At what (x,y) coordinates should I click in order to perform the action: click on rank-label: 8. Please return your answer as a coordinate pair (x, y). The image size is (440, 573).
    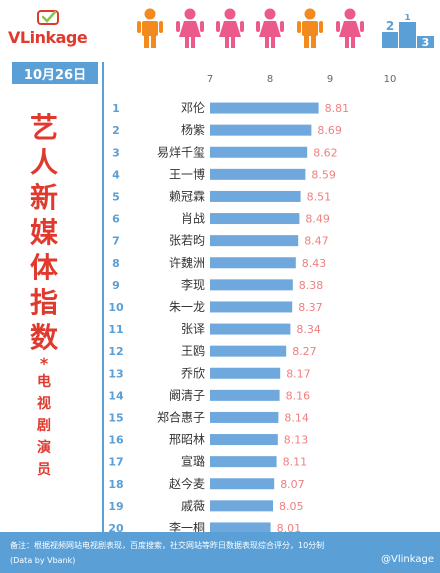
    Looking at the image, I should click on (116, 263).